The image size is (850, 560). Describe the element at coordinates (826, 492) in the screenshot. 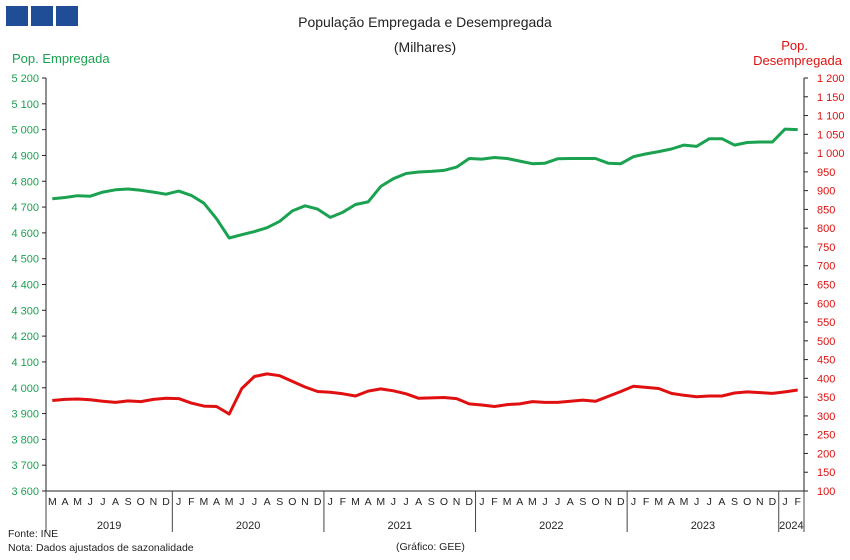

I see `right-axis-tick-label: 100` at that location.